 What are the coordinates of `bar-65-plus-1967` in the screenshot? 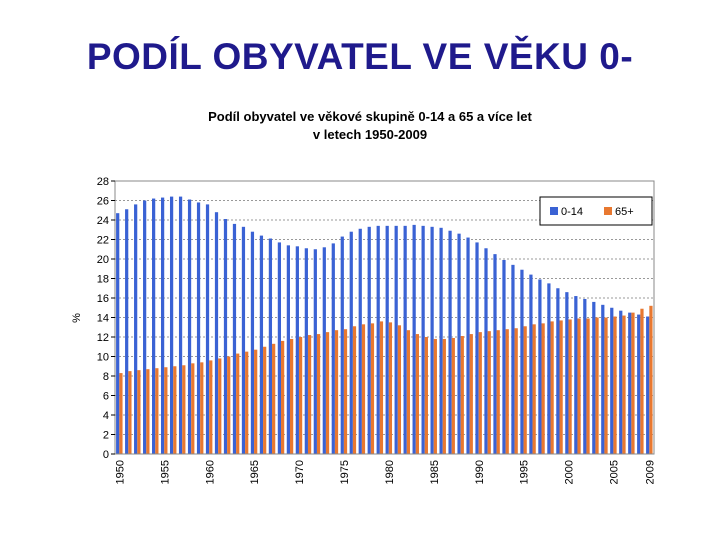 It's located at (274, 398).